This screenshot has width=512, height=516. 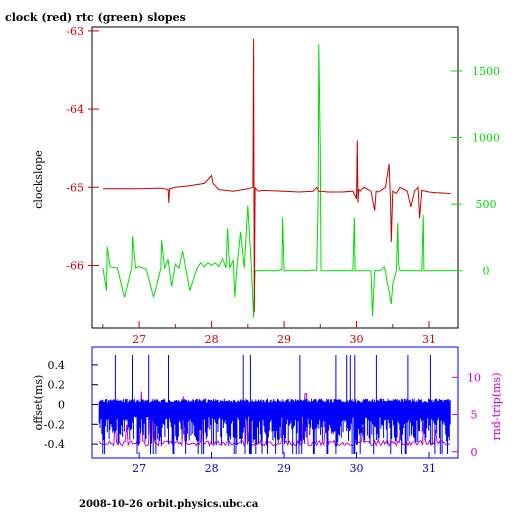 What do you see at coordinates (474, 415) in the screenshot?
I see `bottom-right-tick-label: 5` at bounding box center [474, 415].